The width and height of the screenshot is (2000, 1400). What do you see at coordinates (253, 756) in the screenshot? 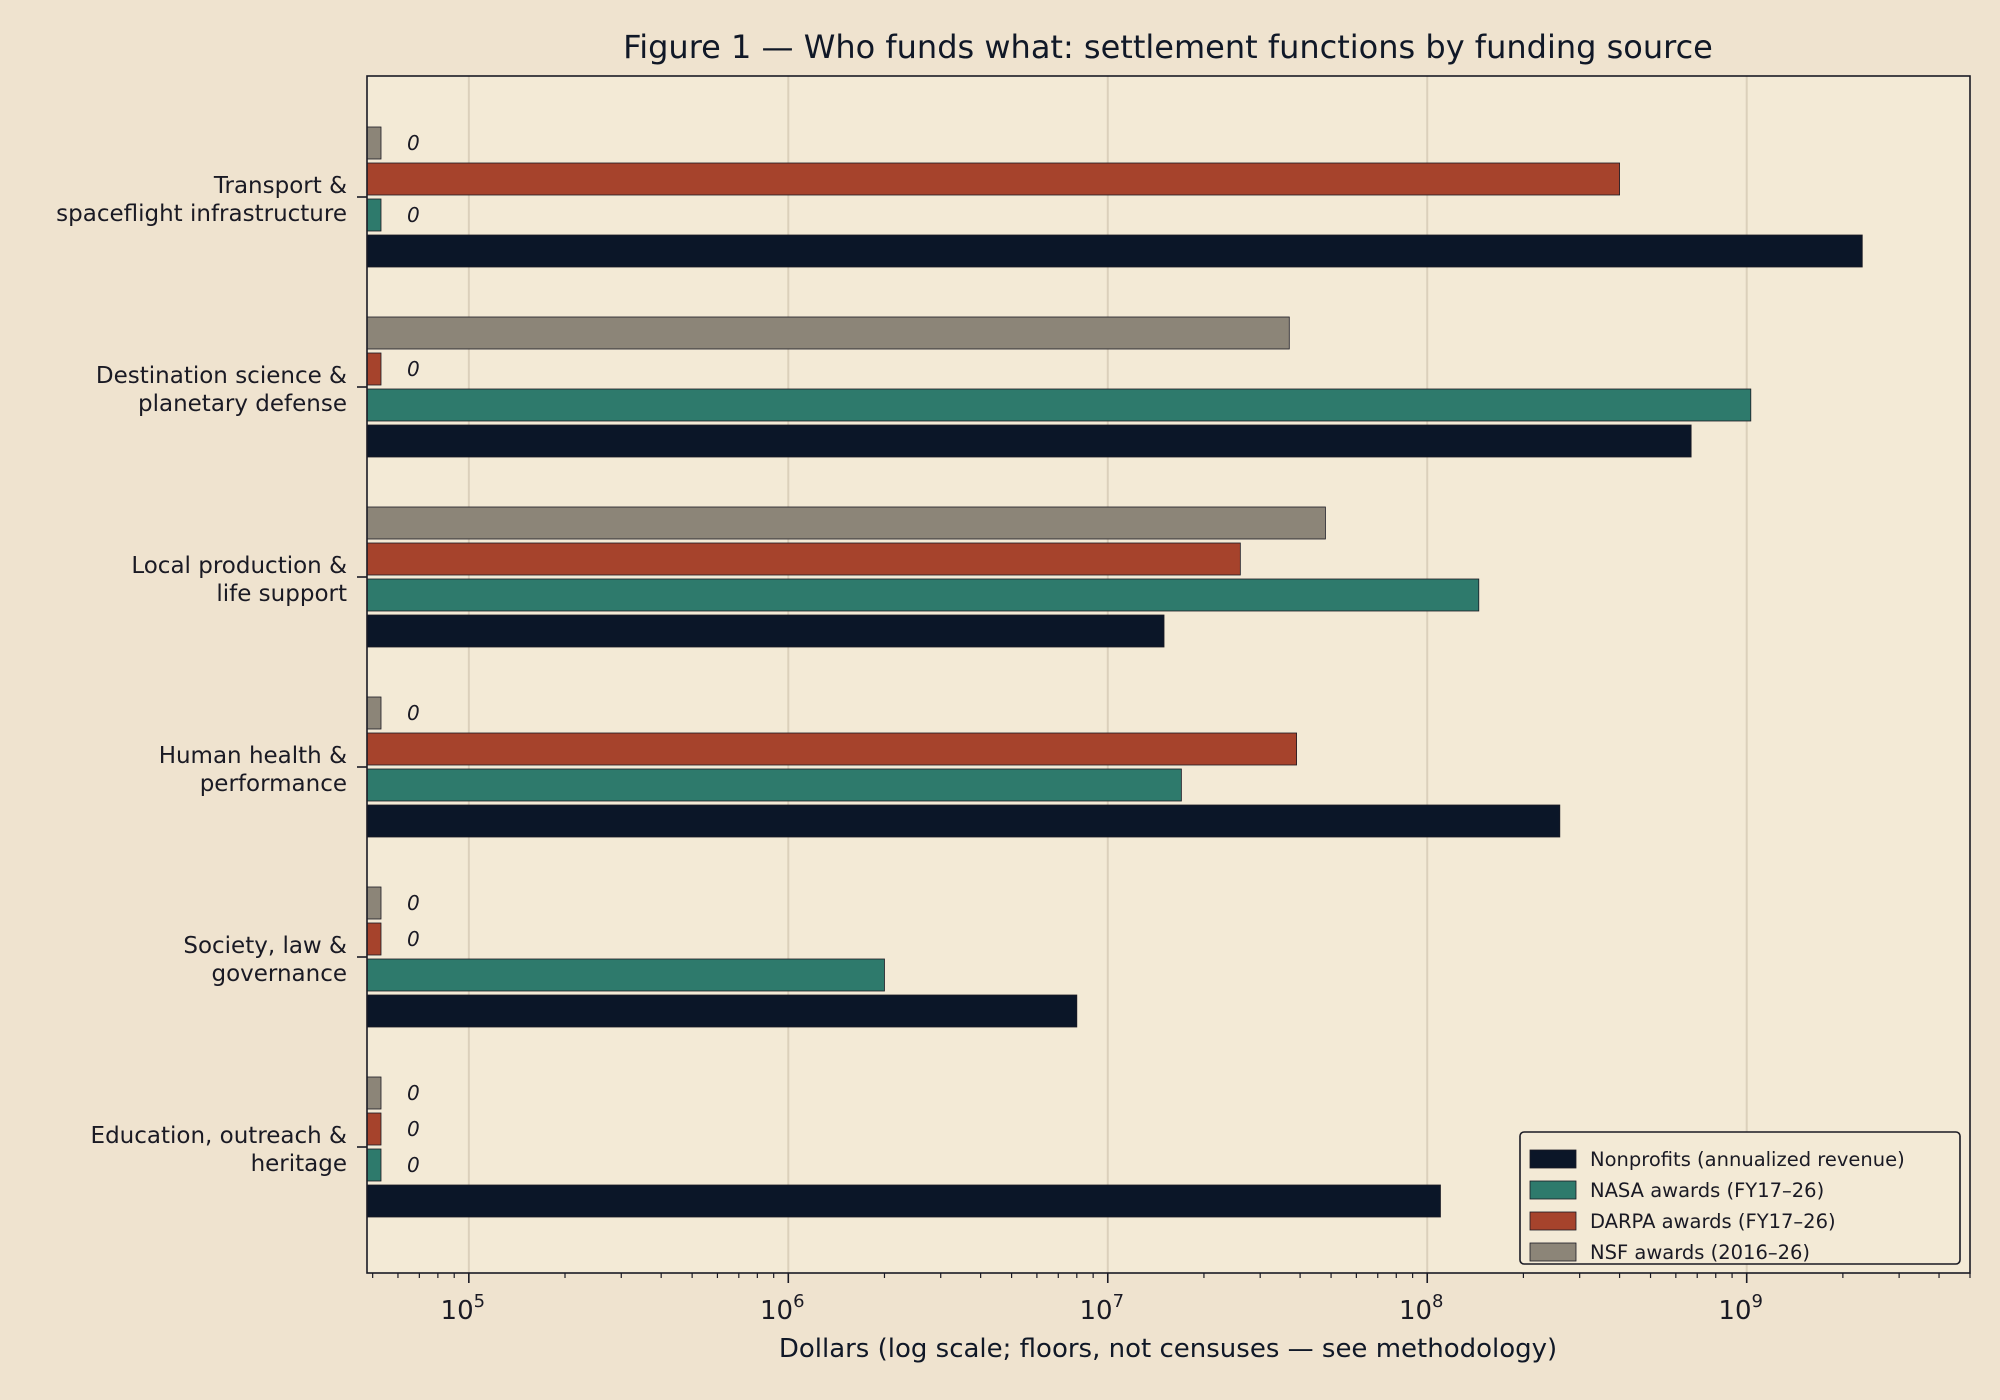
I see `category-label-line: Human health &` at bounding box center [253, 756].